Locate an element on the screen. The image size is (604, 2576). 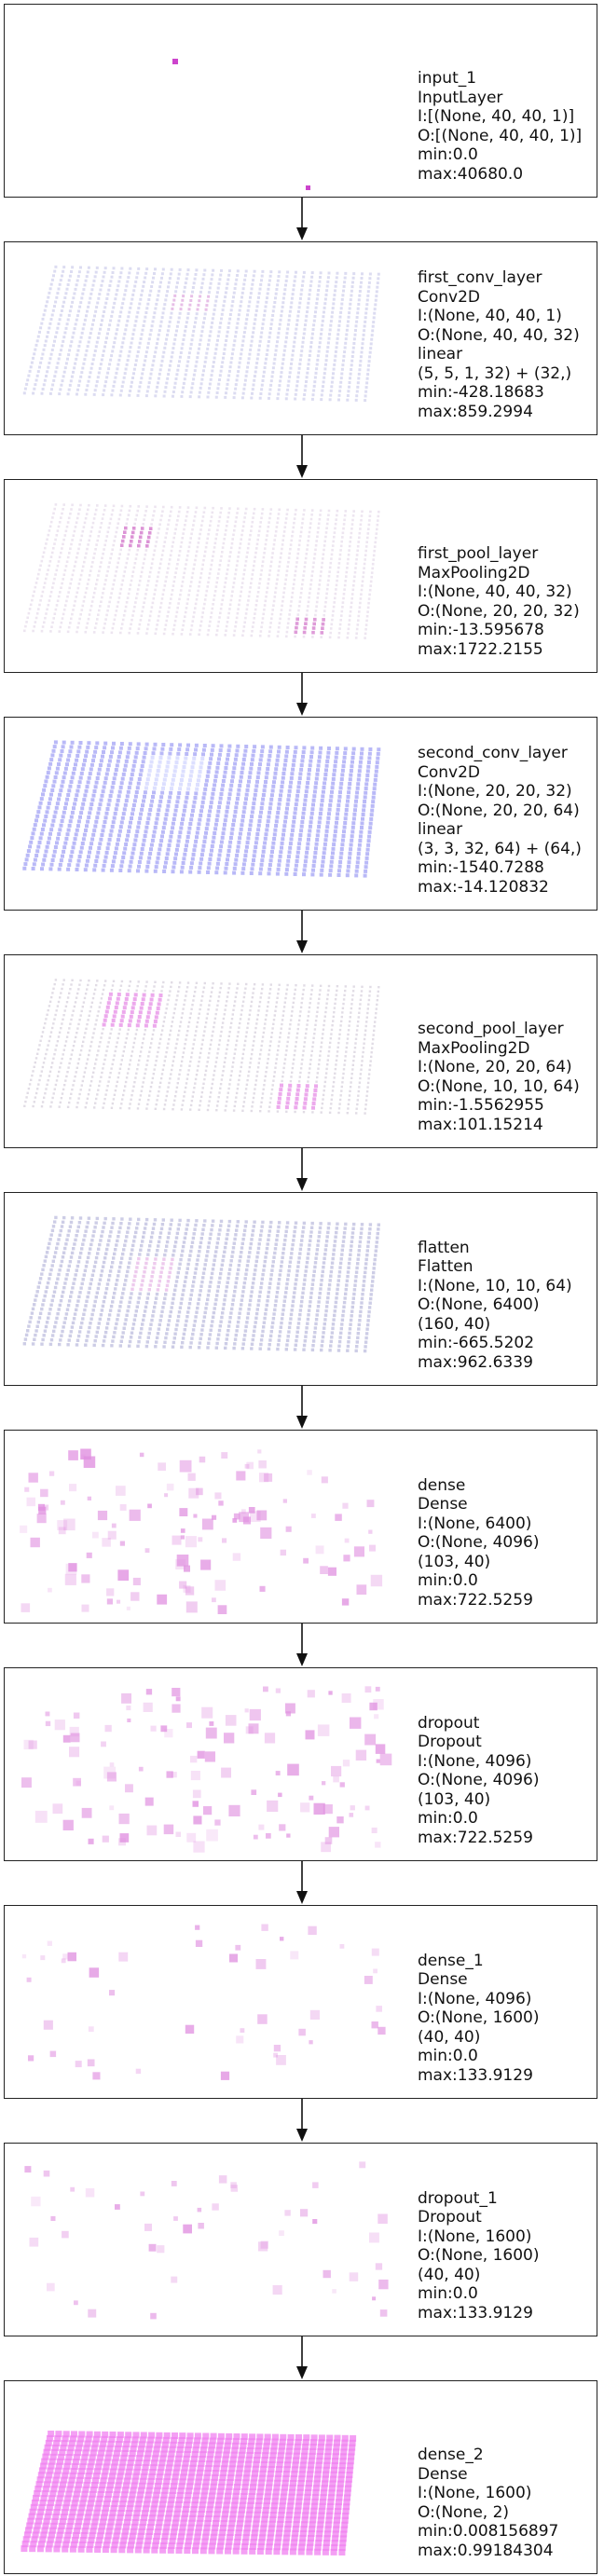
layer-info-line: dense is located at coordinates (442, 1485).